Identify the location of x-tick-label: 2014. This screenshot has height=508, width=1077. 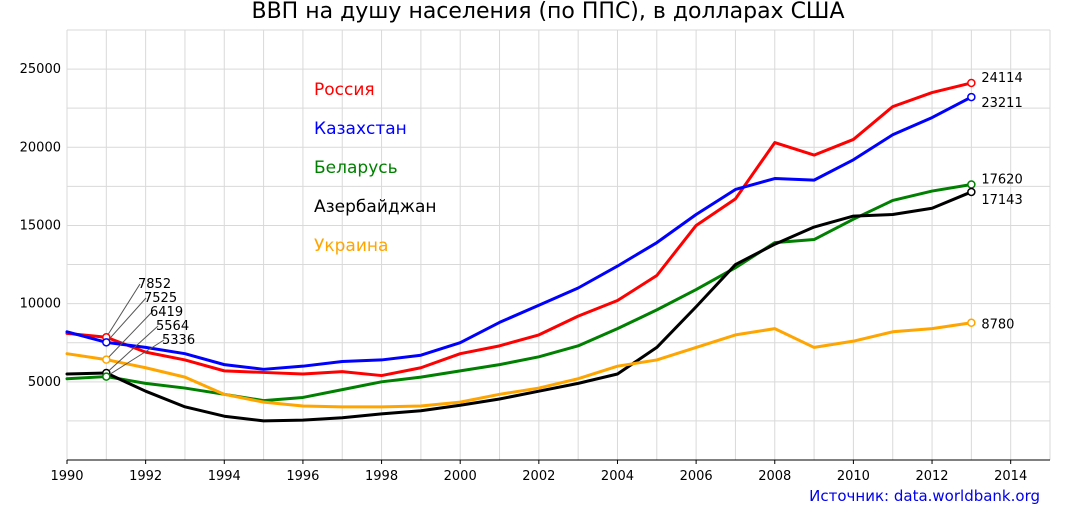
(1010, 476).